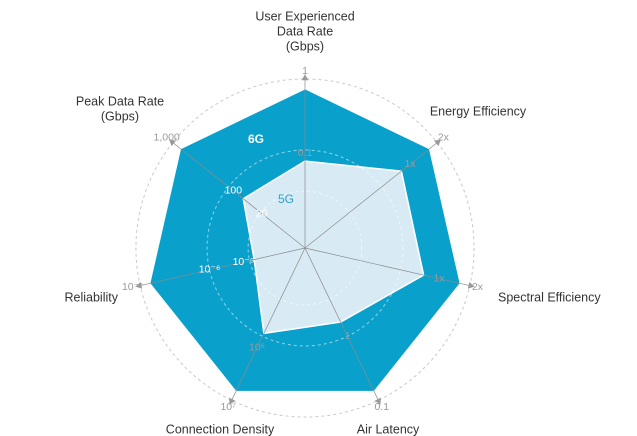 The width and height of the screenshot is (637, 436). I want to click on inner-tick-6: 20, so click(262, 213).